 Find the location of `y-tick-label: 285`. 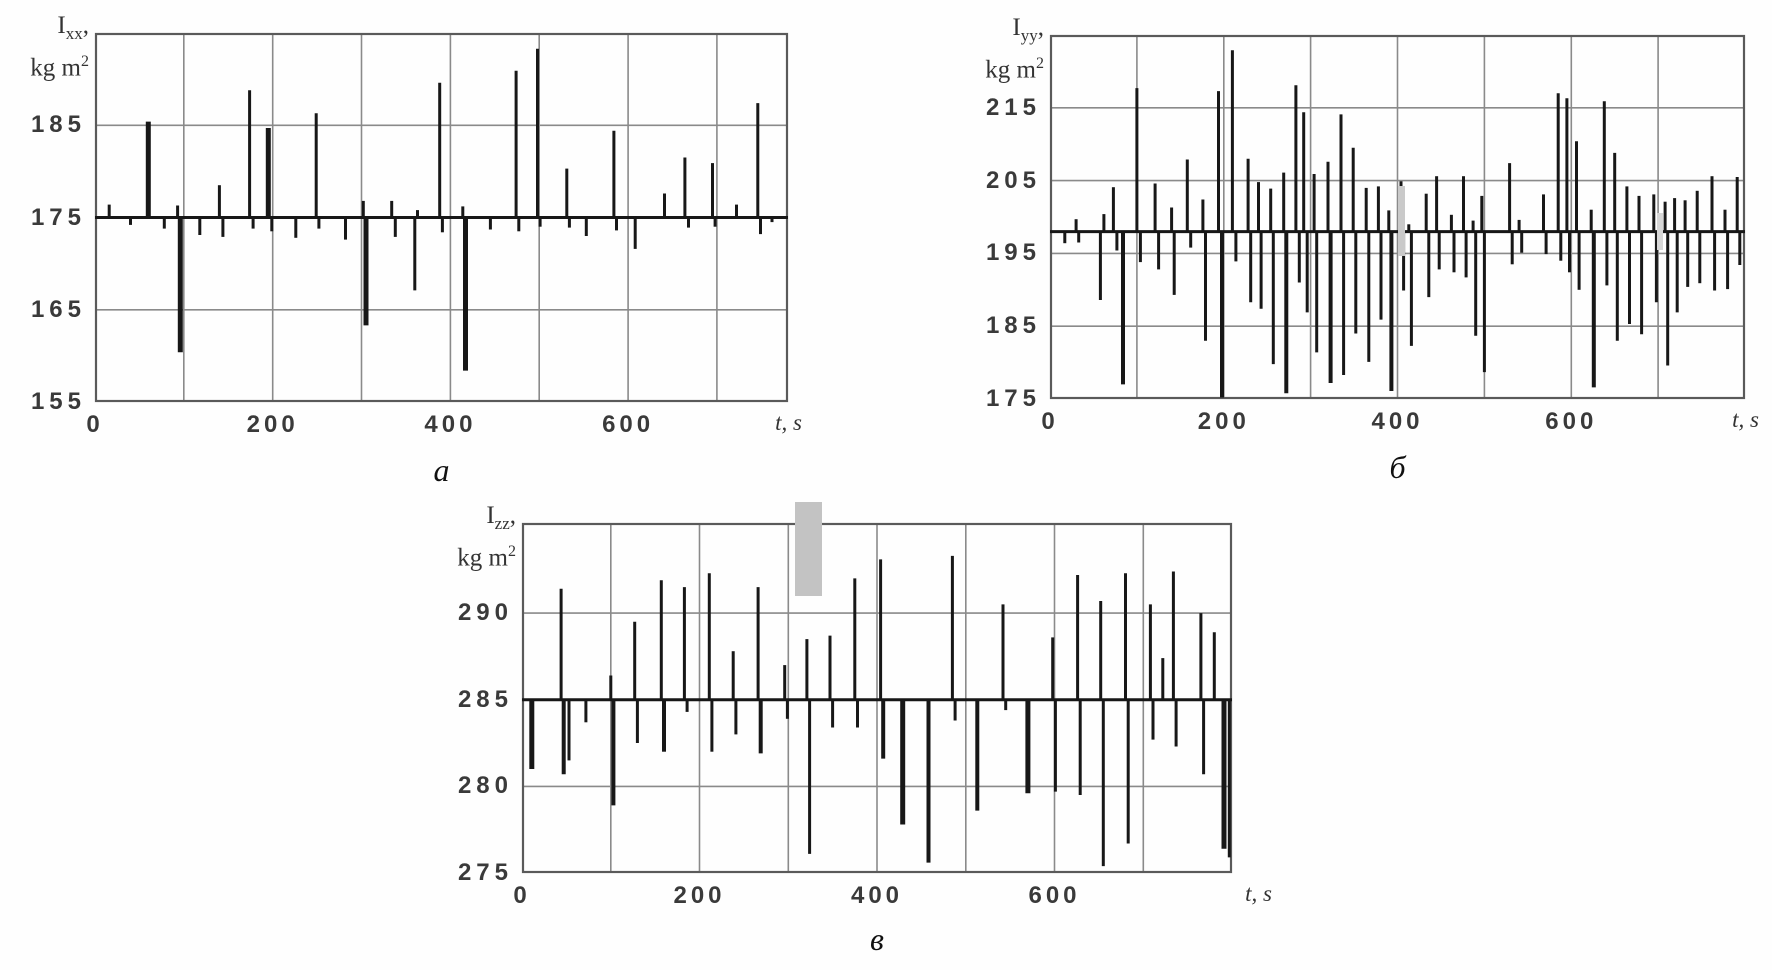

y-tick-label: 285 is located at coordinates (485, 699).